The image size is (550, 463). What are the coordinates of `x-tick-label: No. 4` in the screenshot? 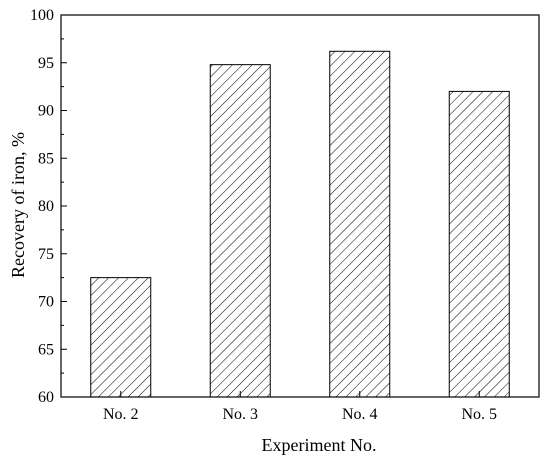 It's located at (360, 414).